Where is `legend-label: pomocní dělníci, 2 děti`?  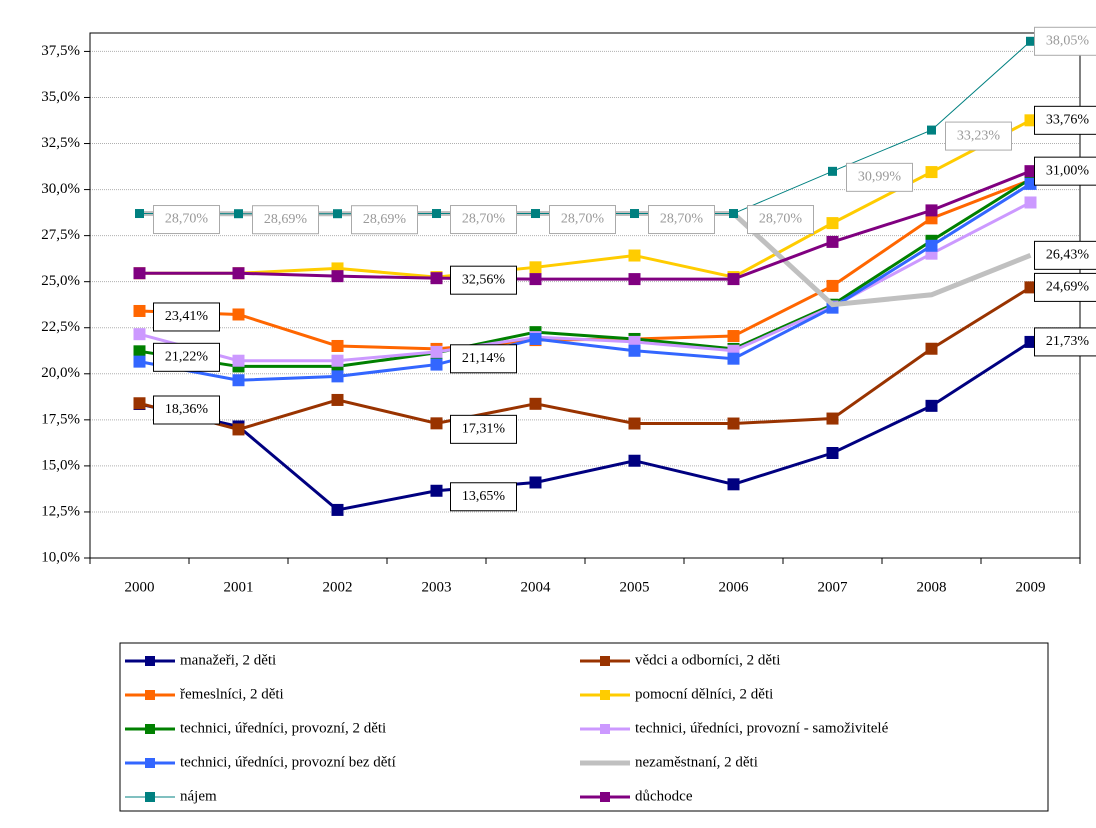
legend-label: pomocní dělníci, 2 děti is located at coordinates (704, 694).